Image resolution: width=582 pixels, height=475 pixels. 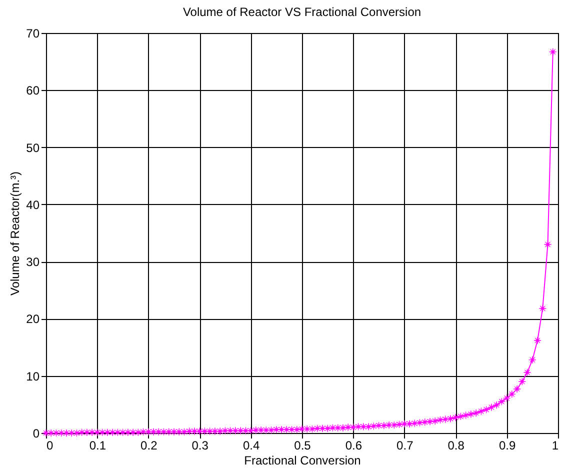 I want to click on x-tick-label: 0.5, so click(x=303, y=445).